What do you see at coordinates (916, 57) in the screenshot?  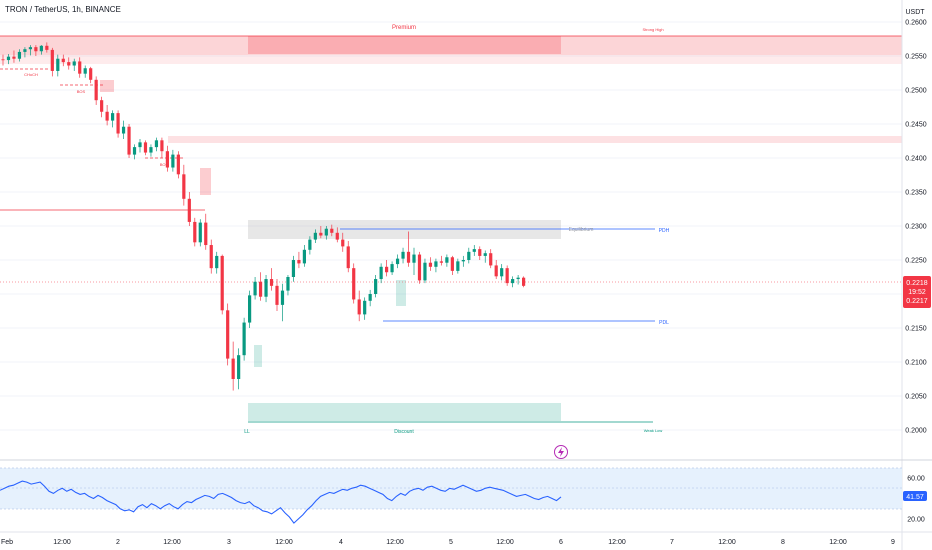 I see `price-tick-label: 0.2550` at bounding box center [916, 57].